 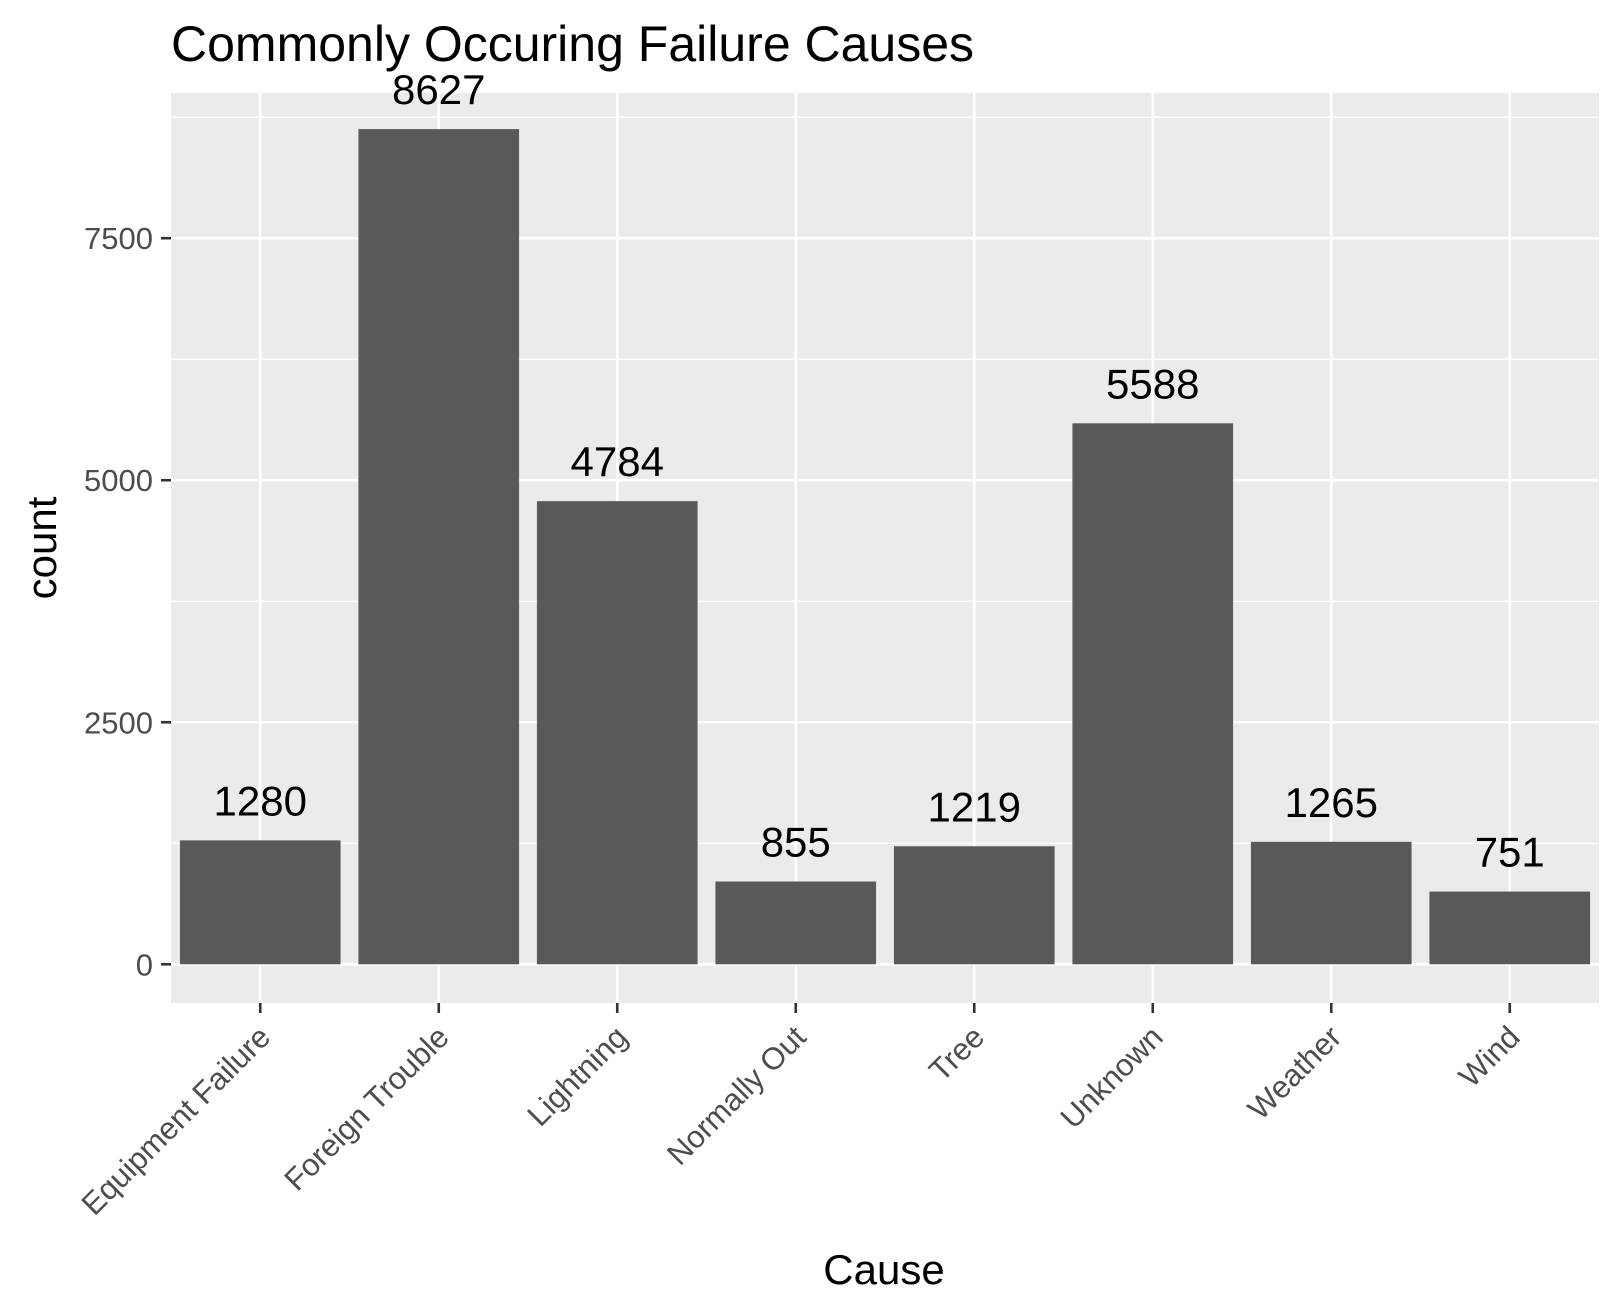 I want to click on y-tick-label: 7500, so click(x=118, y=238).